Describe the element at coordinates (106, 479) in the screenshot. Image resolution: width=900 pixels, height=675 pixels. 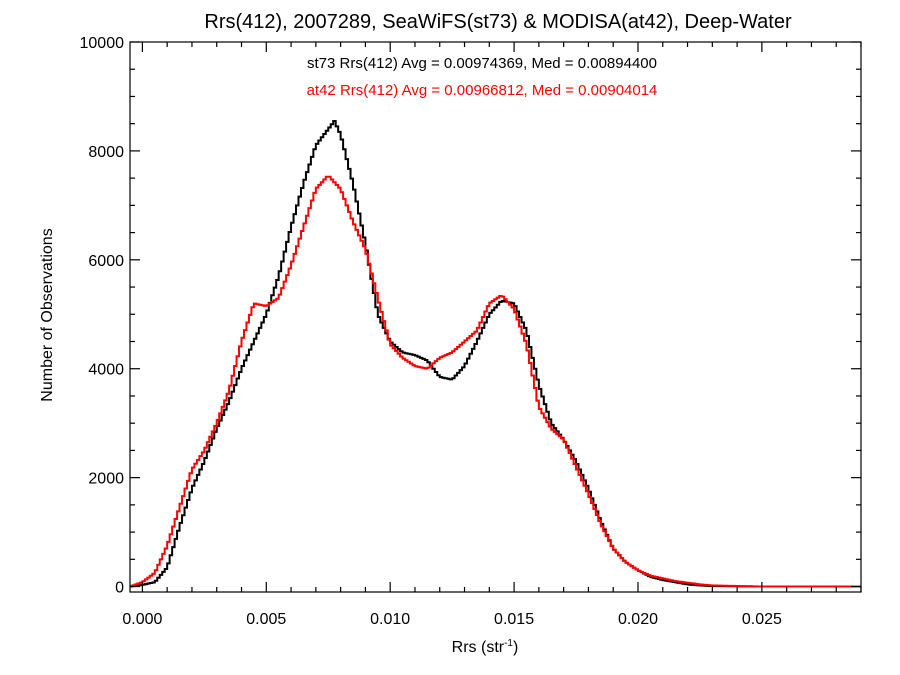
I see `y-tick-label: 2000` at that location.